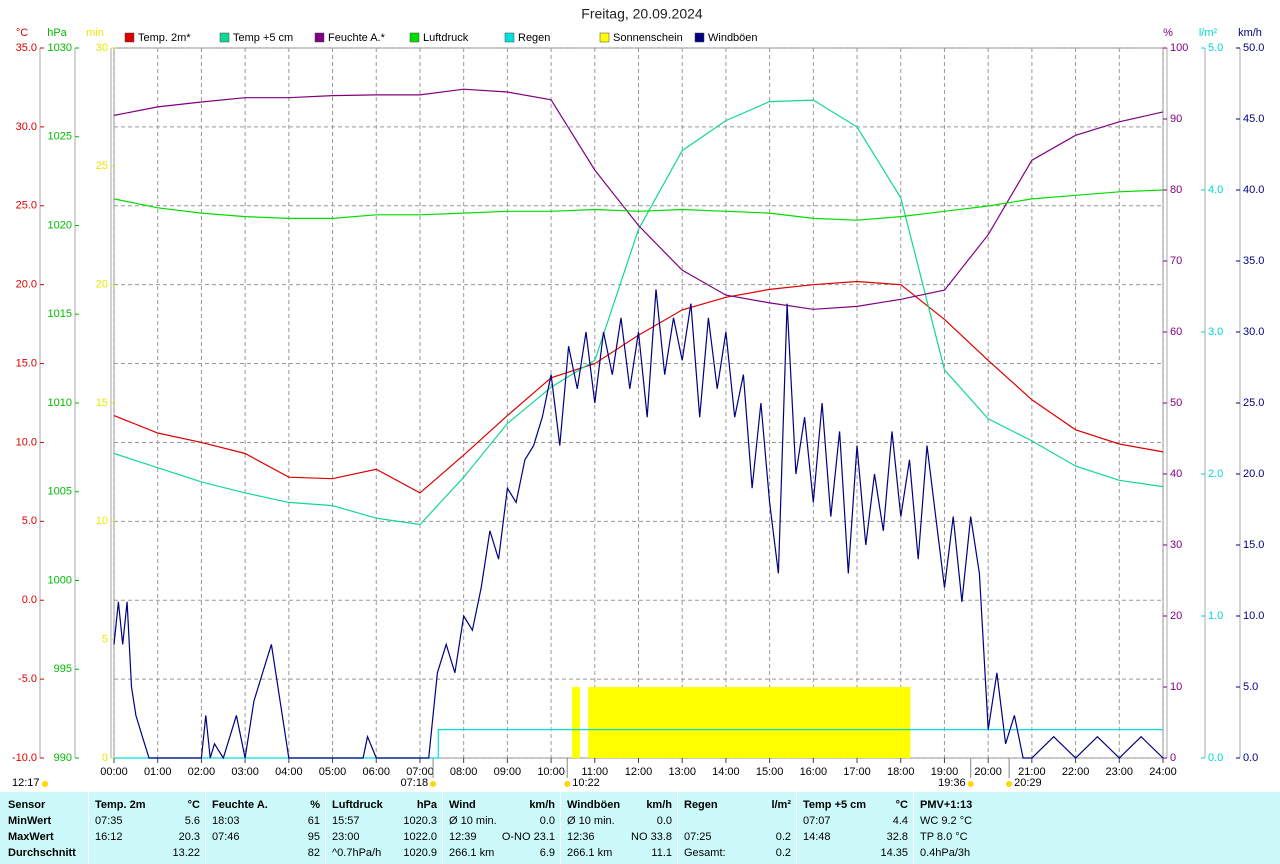  What do you see at coordinates (901, 772) in the screenshot?
I see `x-tick-label: 18:00` at bounding box center [901, 772].